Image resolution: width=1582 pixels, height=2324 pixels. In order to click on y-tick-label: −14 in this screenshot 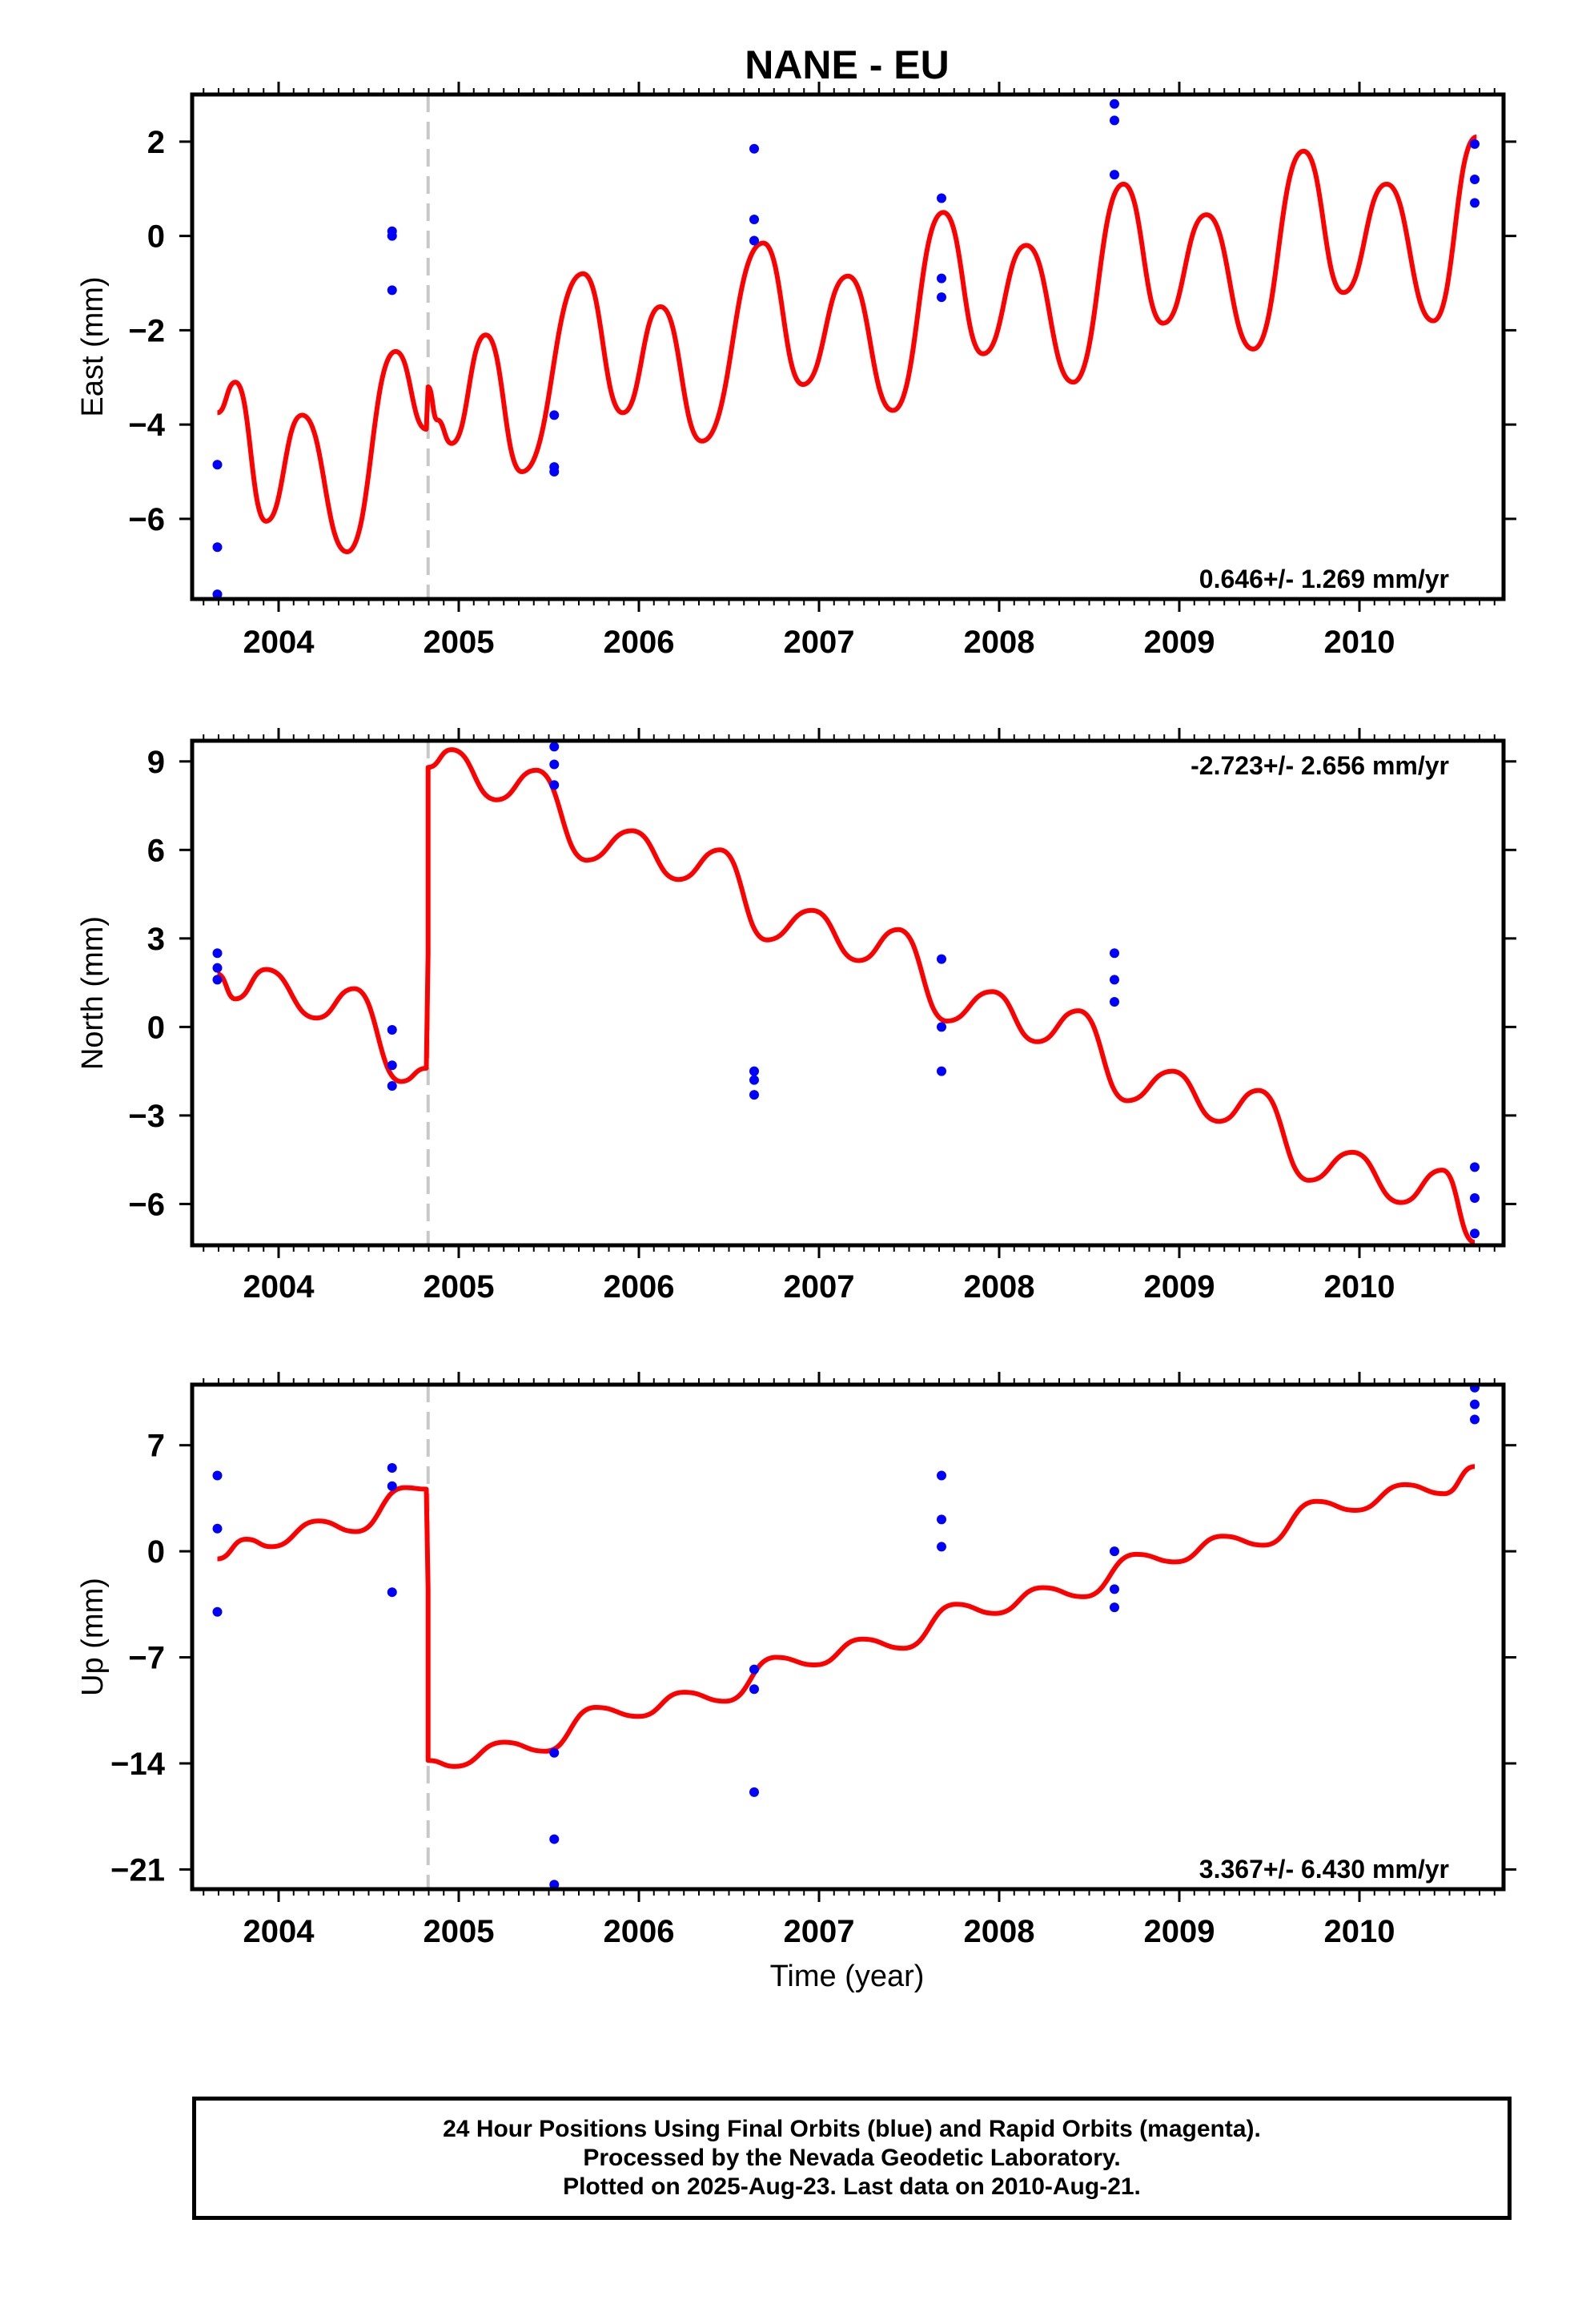, I will do `click(138, 1765)`.